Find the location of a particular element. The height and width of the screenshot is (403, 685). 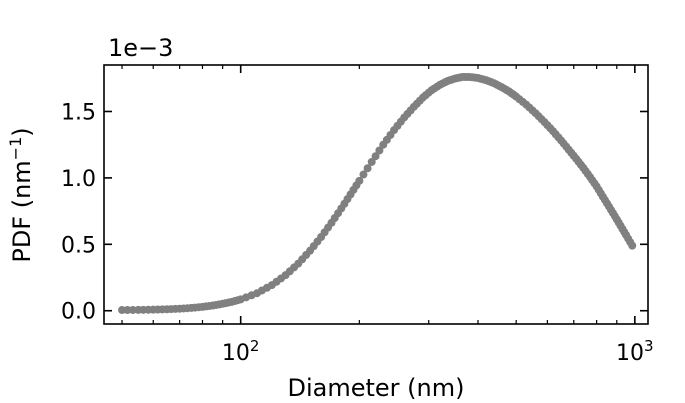

y-tick-label: 1.0 is located at coordinates (78, 179).